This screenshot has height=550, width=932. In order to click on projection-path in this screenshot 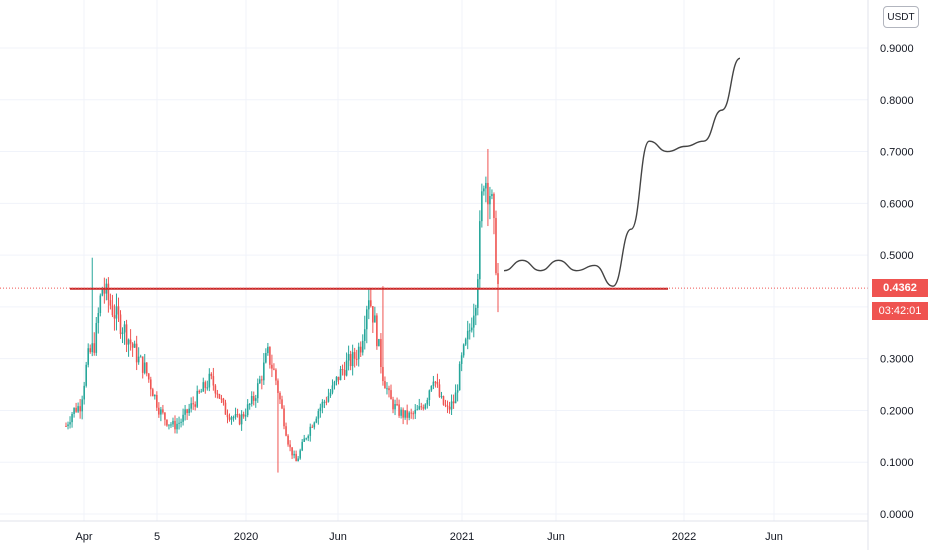, I will do `click(622, 172)`.